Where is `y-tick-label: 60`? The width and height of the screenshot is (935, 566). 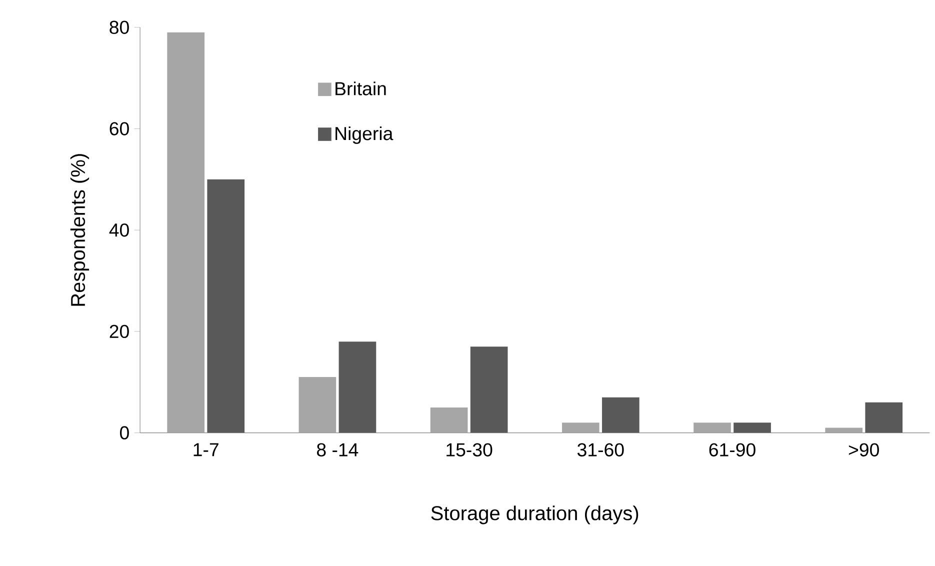
y-tick-label: 60 is located at coordinates (119, 129).